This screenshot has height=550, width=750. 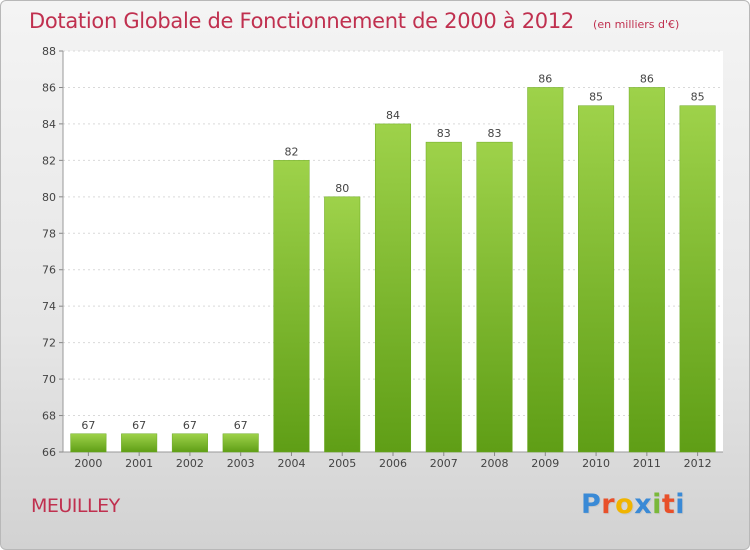 What do you see at coordinates (291, 151) in the screenshot?
I see `data-label: 82` at bounding box center [291, 151].